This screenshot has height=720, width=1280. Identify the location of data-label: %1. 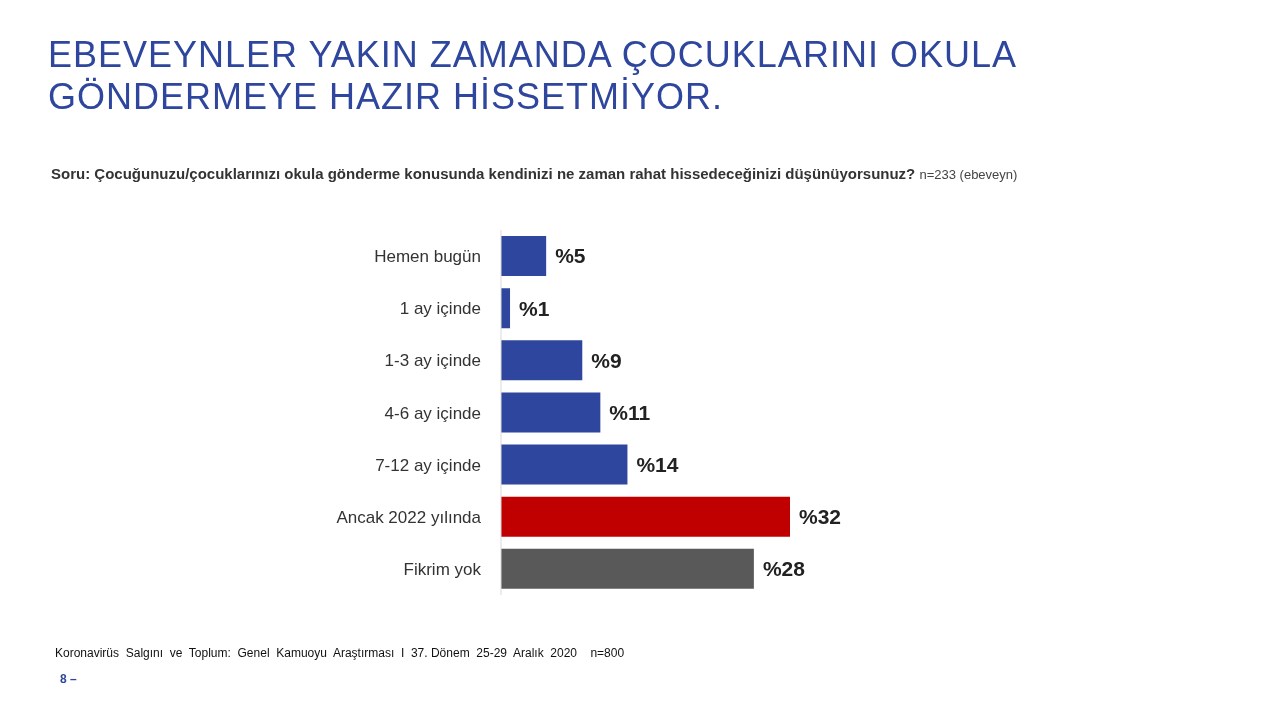
(534, 308).